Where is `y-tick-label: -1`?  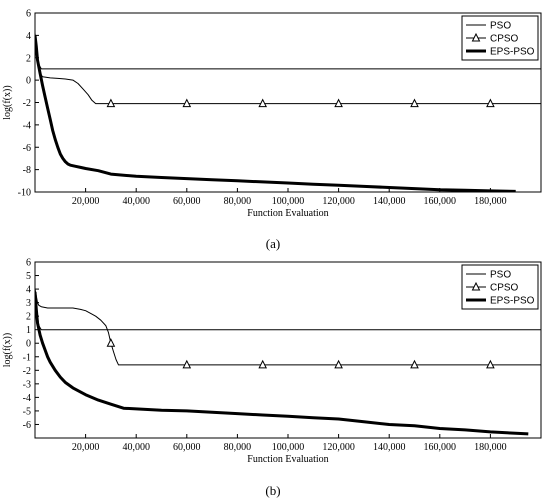
y-tick-label: -1 is located at coordinates (27, 357).